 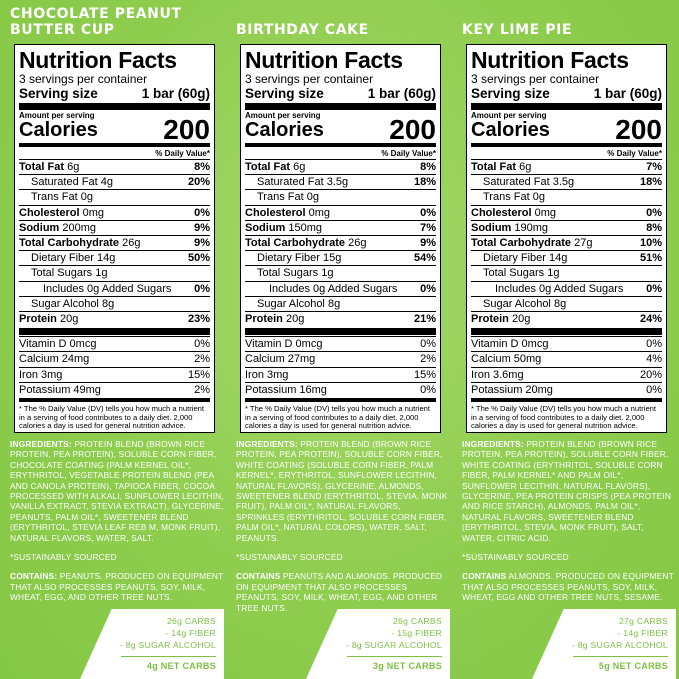 I want to click on vitamin-row: Potassium 16mg 0%, so click(x=340, y=389).